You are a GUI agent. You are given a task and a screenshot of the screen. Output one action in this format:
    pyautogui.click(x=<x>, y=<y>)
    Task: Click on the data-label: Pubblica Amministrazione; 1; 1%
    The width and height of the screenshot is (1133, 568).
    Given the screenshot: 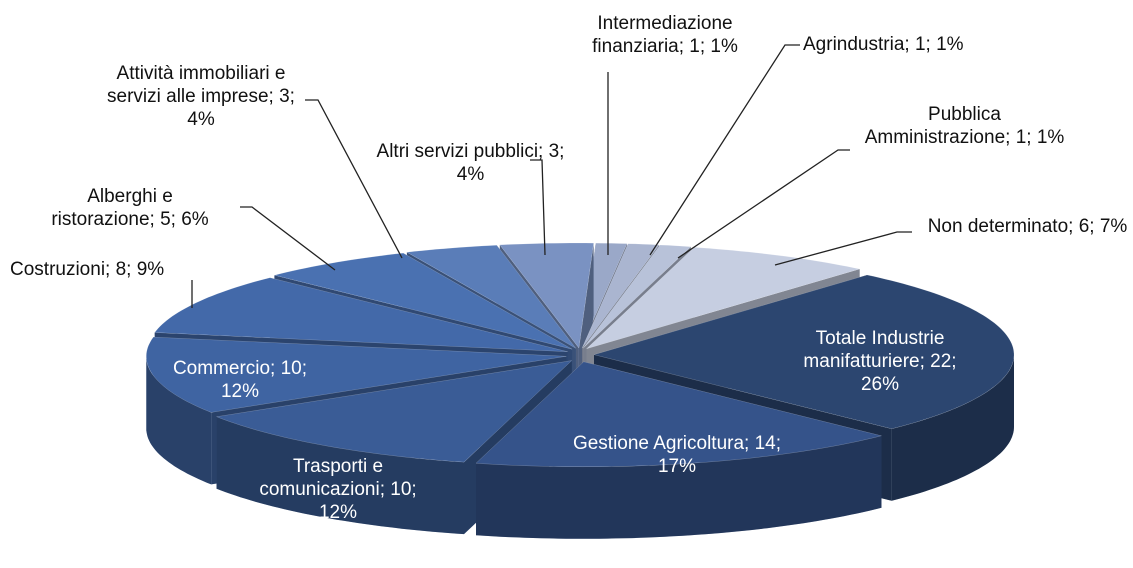 What is the action you would take?
    pyautogui.click(x=964, y=126)
    